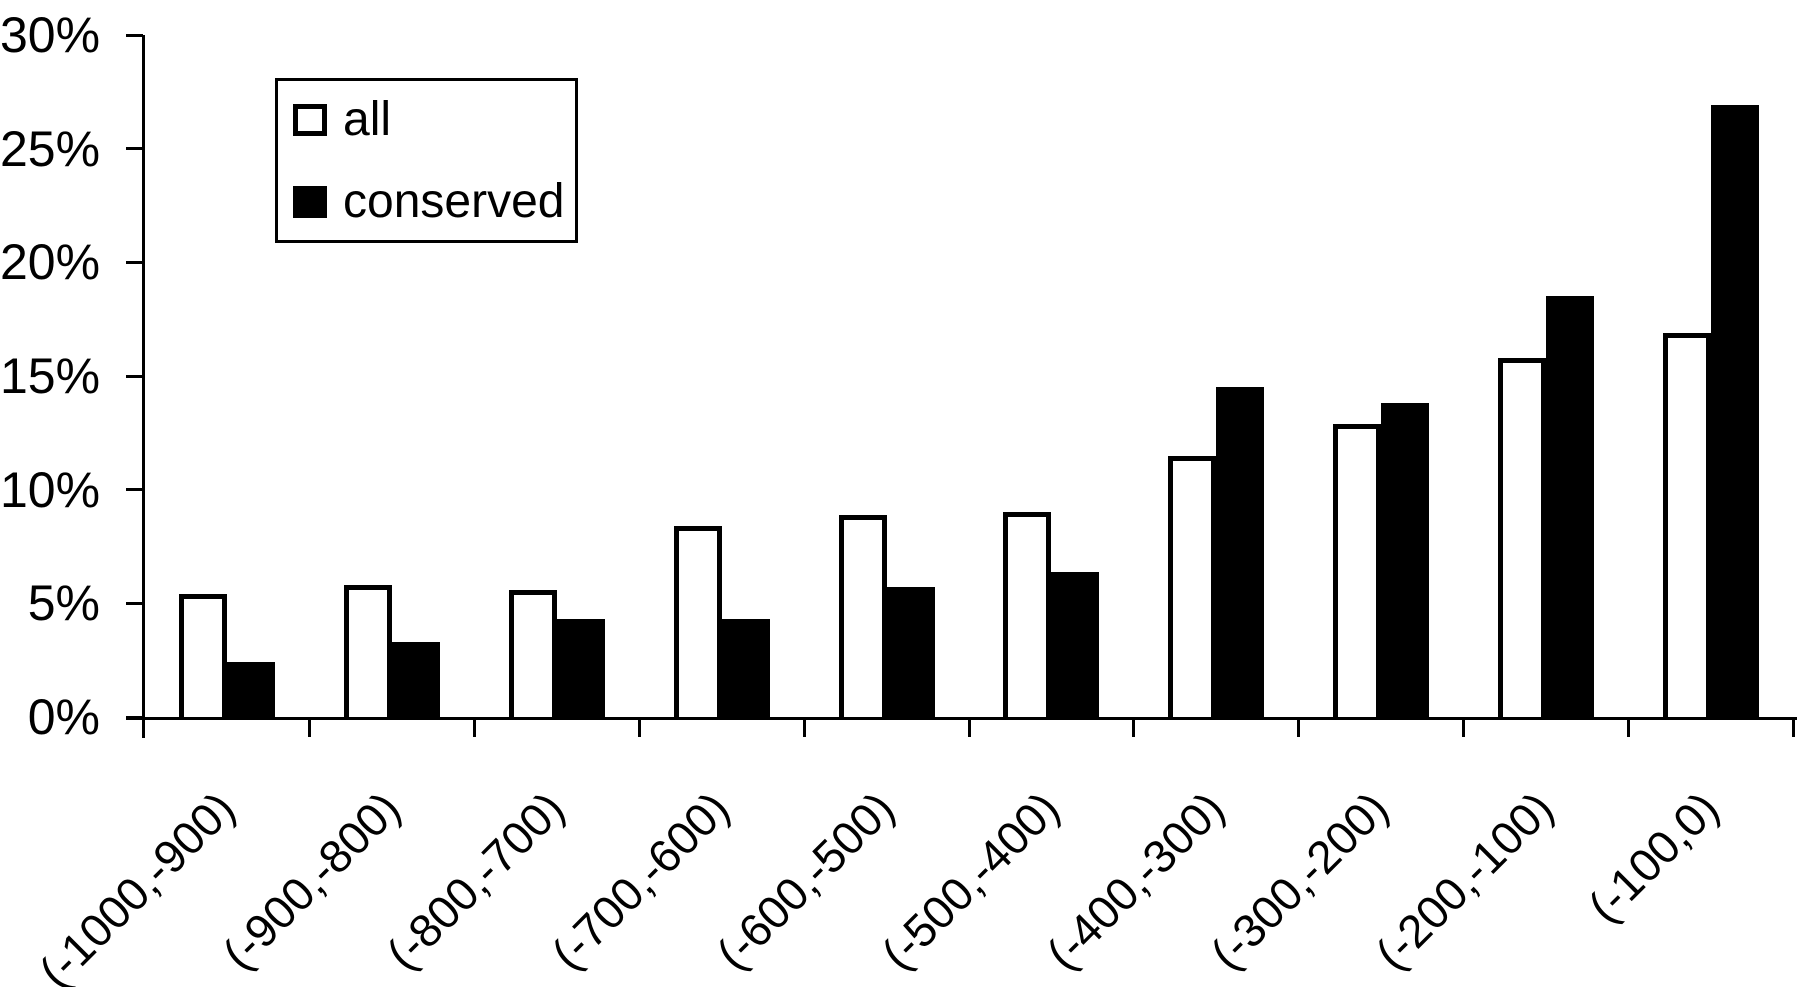  I want to click on bar-all-(-700,-600), so click(697, 621).